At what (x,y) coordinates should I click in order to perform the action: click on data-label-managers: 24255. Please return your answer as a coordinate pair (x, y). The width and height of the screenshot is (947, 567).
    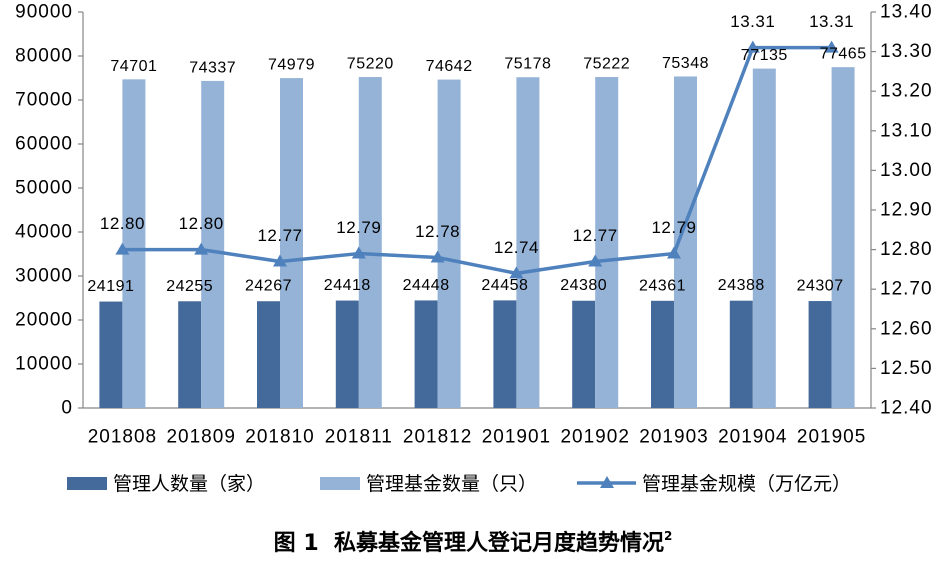
    Looking at the image, I should click on (189, 286).